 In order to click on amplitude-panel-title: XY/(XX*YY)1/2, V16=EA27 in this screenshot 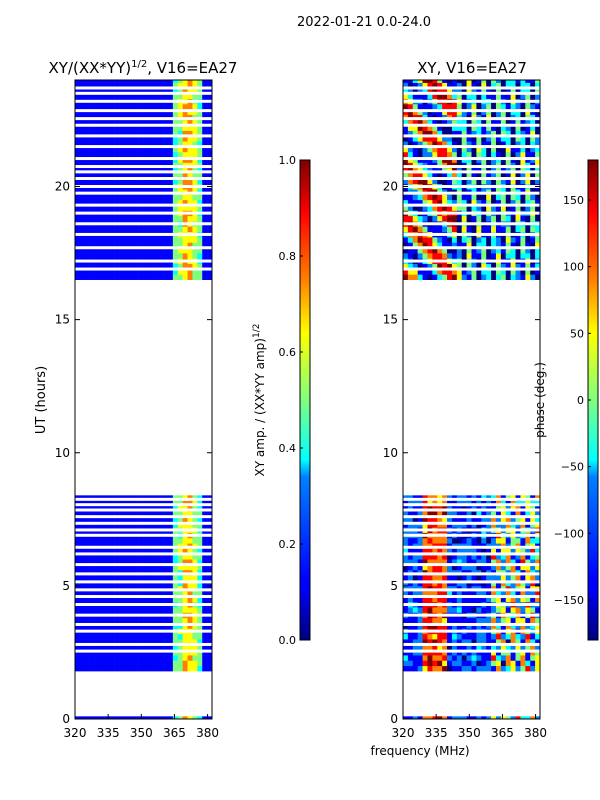, I will do `click(143, 68)`.